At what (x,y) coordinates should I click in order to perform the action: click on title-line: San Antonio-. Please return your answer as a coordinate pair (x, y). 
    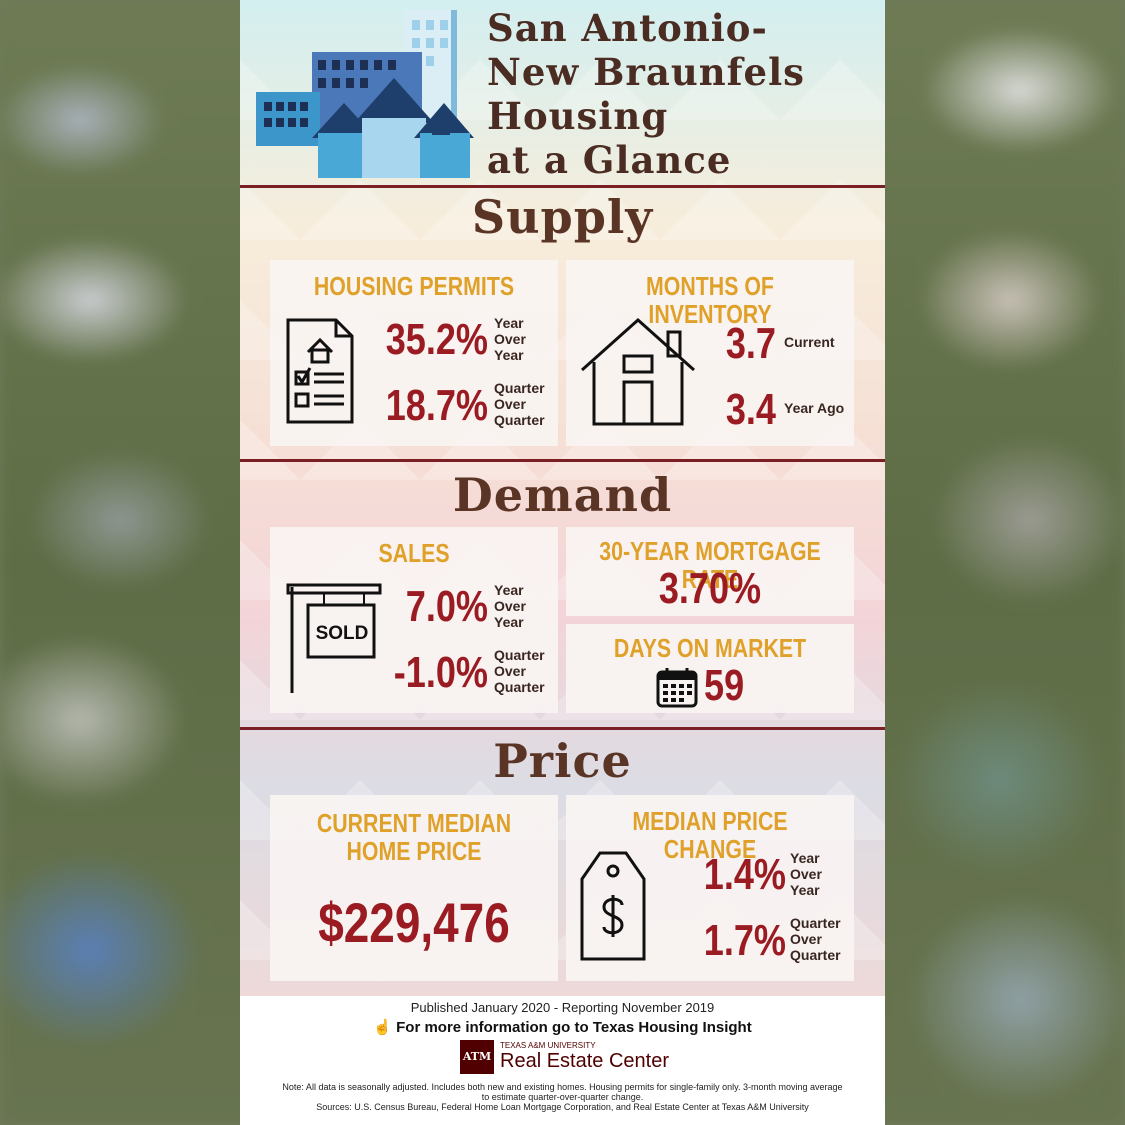
    Looking at the image, I should click on (627, 28).